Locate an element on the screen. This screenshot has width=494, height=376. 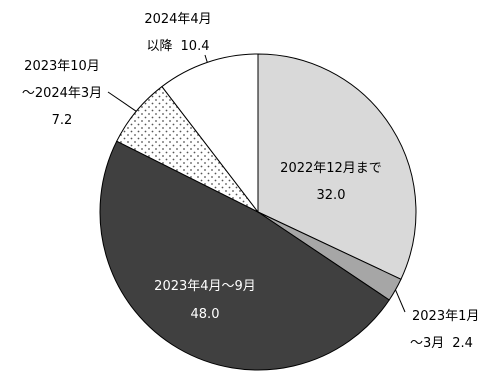
label-2024-apr: 2024年4月 以降 10.4 is located at coordinates (177, 33).